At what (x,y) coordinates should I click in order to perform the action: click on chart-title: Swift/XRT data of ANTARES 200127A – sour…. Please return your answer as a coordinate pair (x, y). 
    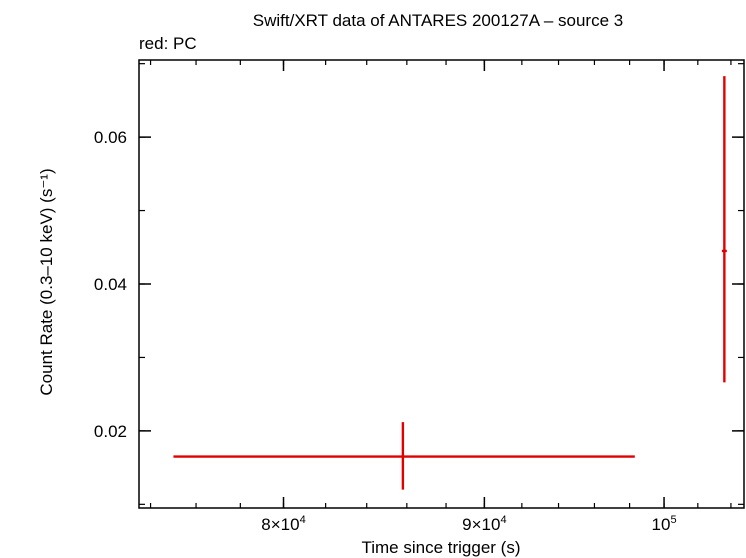
    Looking at the image, I should click on (438, 20).